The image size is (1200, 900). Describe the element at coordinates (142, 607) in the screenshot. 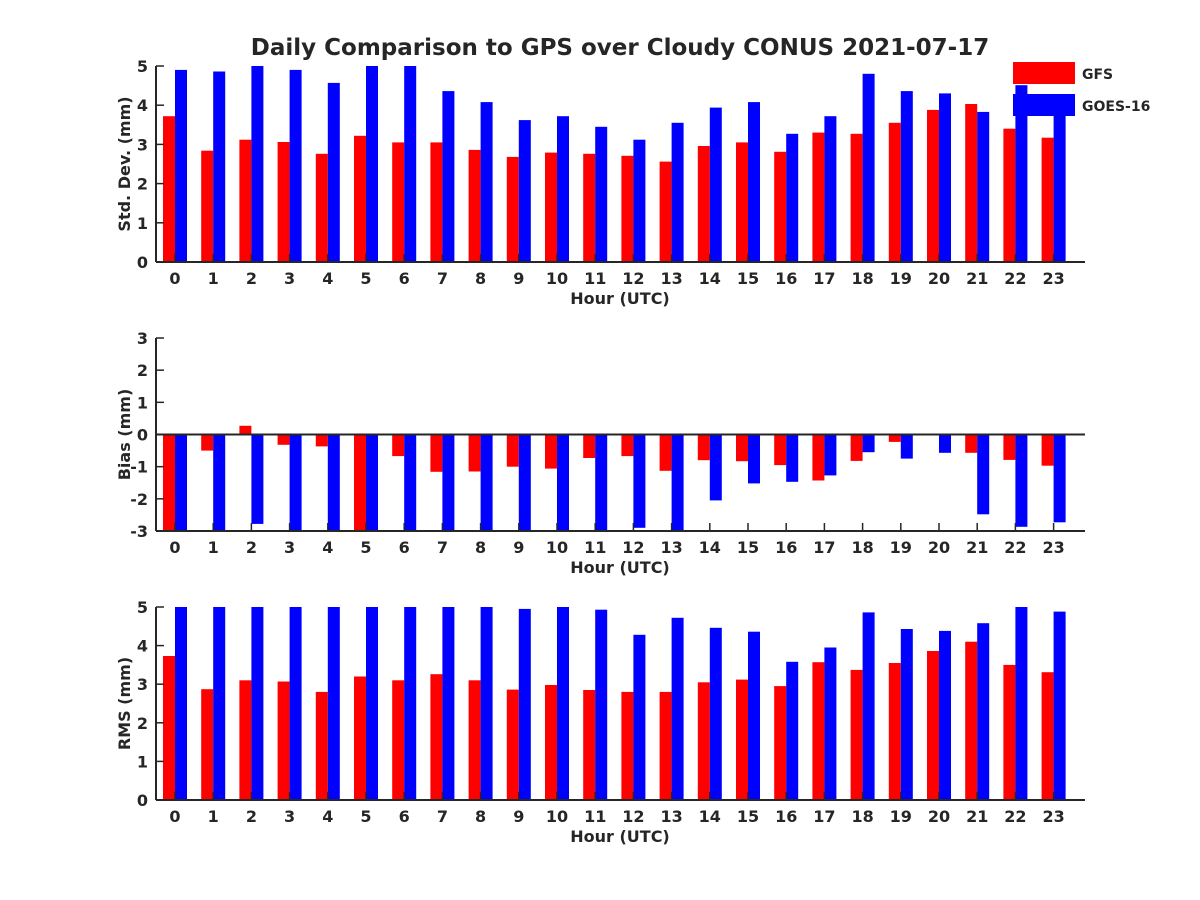

I see `y-tick-label: 5` at that location.